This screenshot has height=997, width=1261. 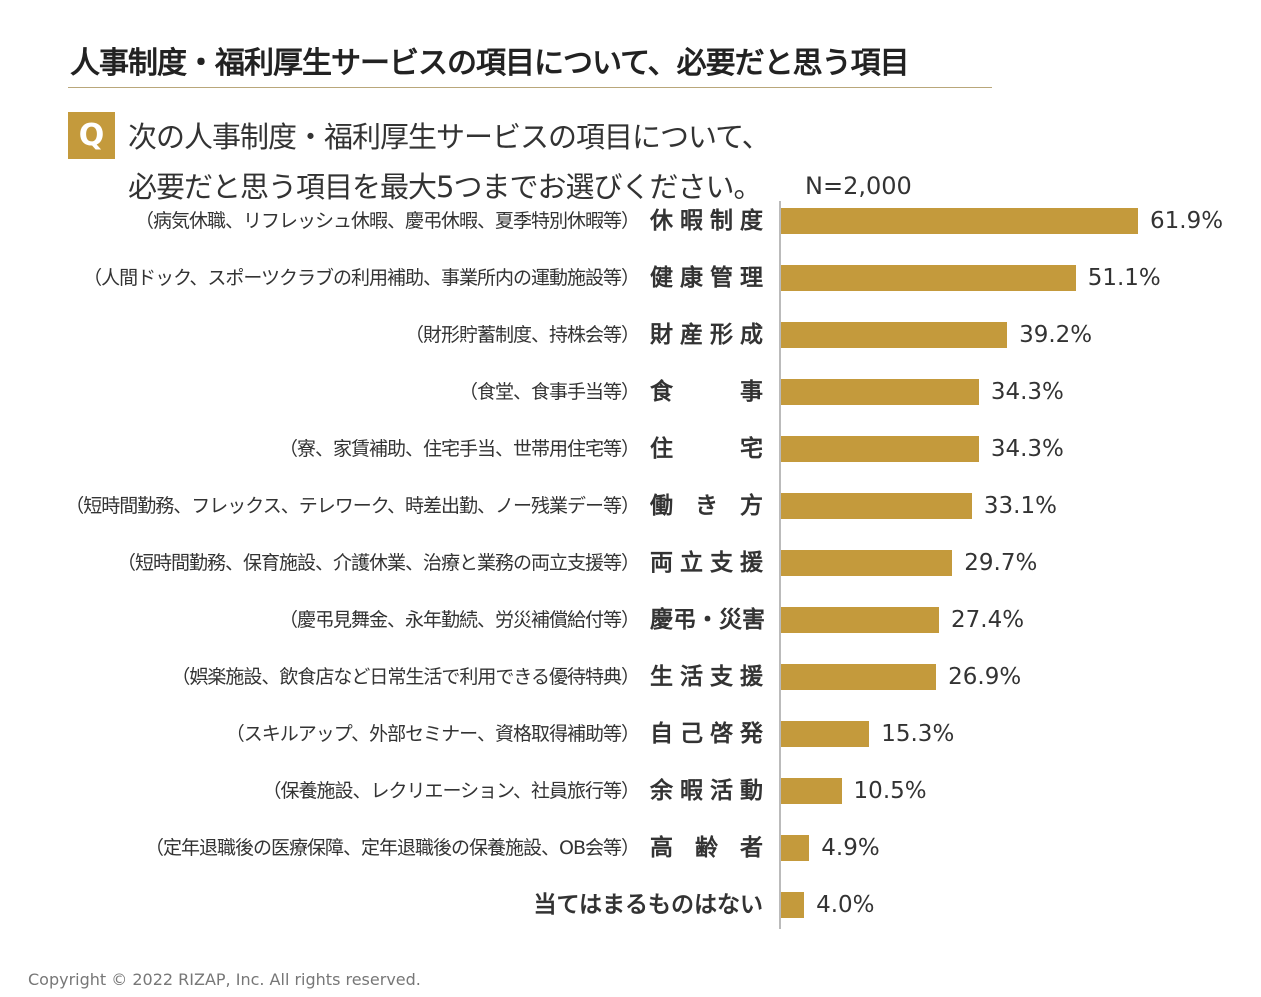 I want to click on category-description: （人間ドック、スポーツクラブの利用補助、事業所内の運動施設等）, so click(x=361, y=278).